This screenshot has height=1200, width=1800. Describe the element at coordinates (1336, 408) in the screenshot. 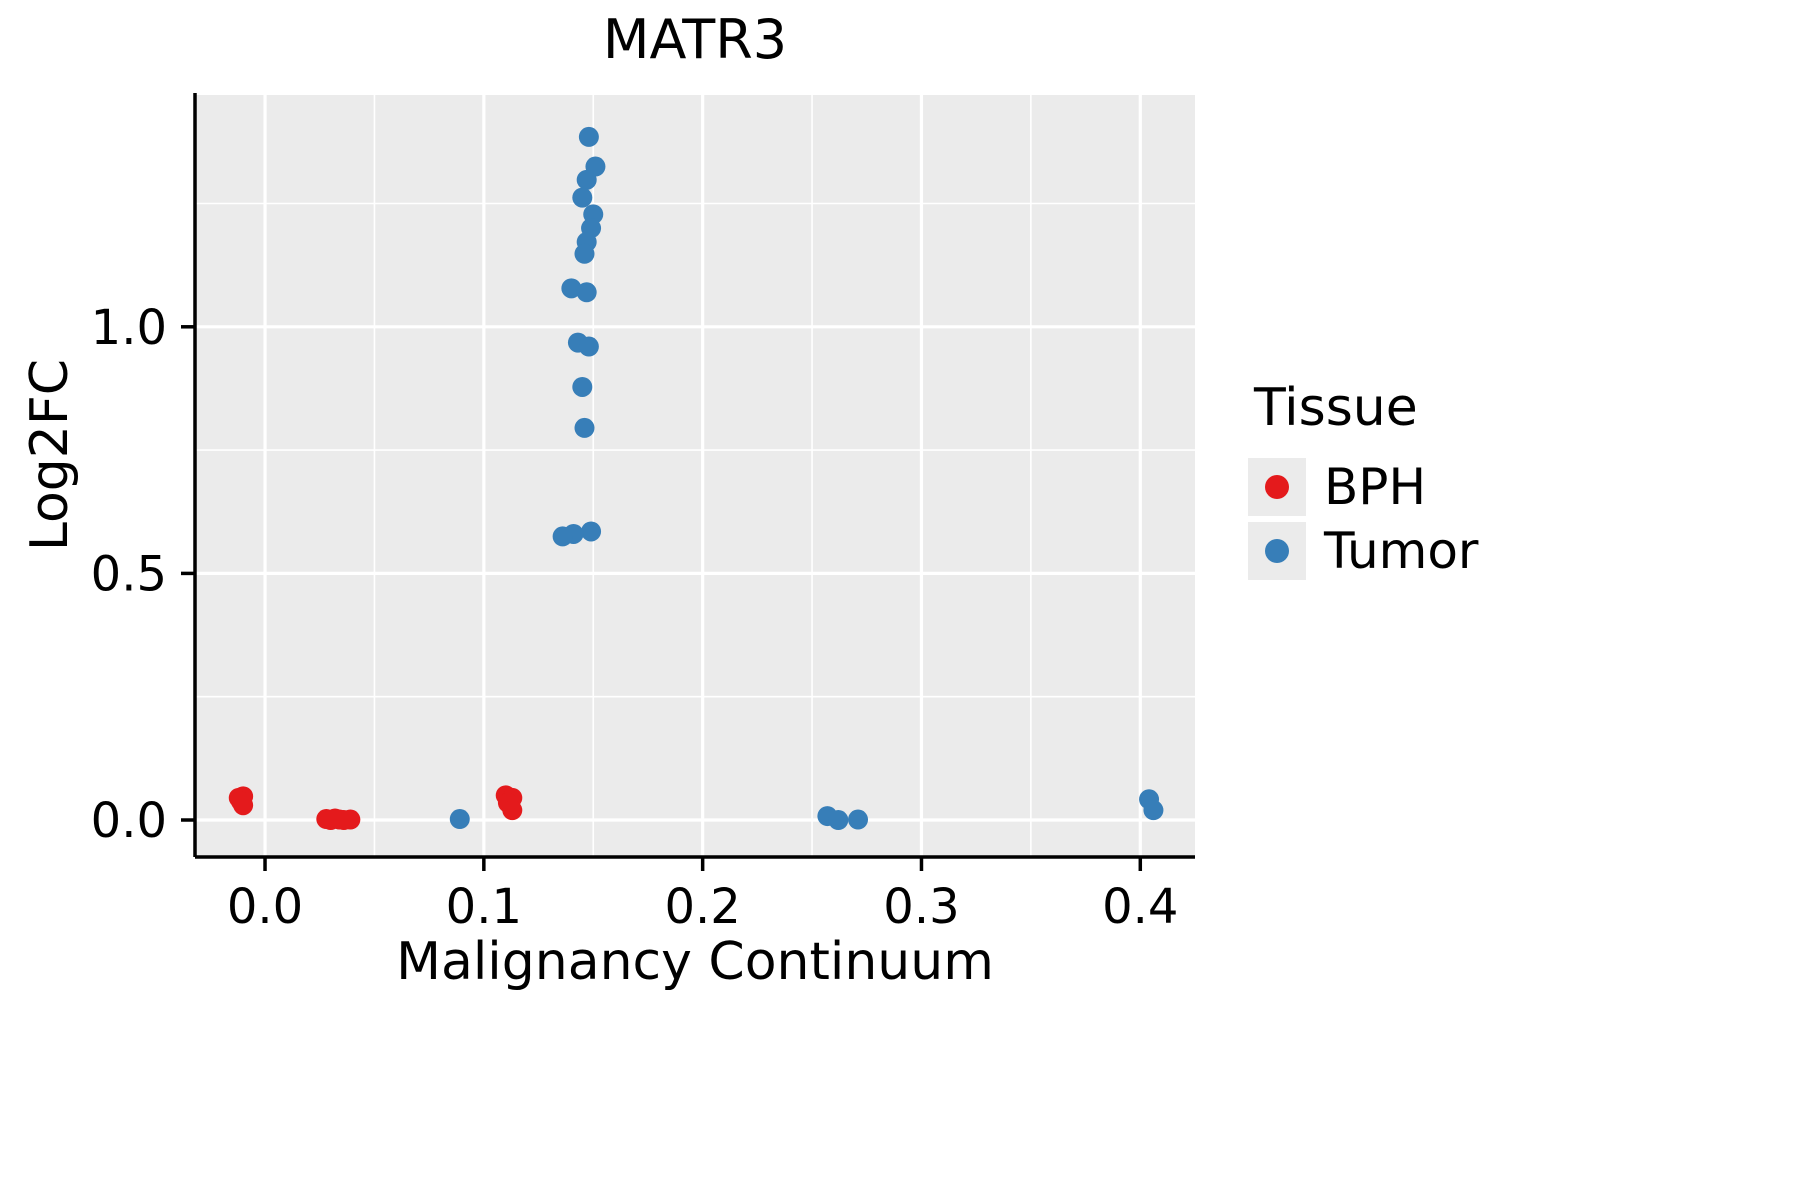

I see `legend-title: Tissue` at that location.